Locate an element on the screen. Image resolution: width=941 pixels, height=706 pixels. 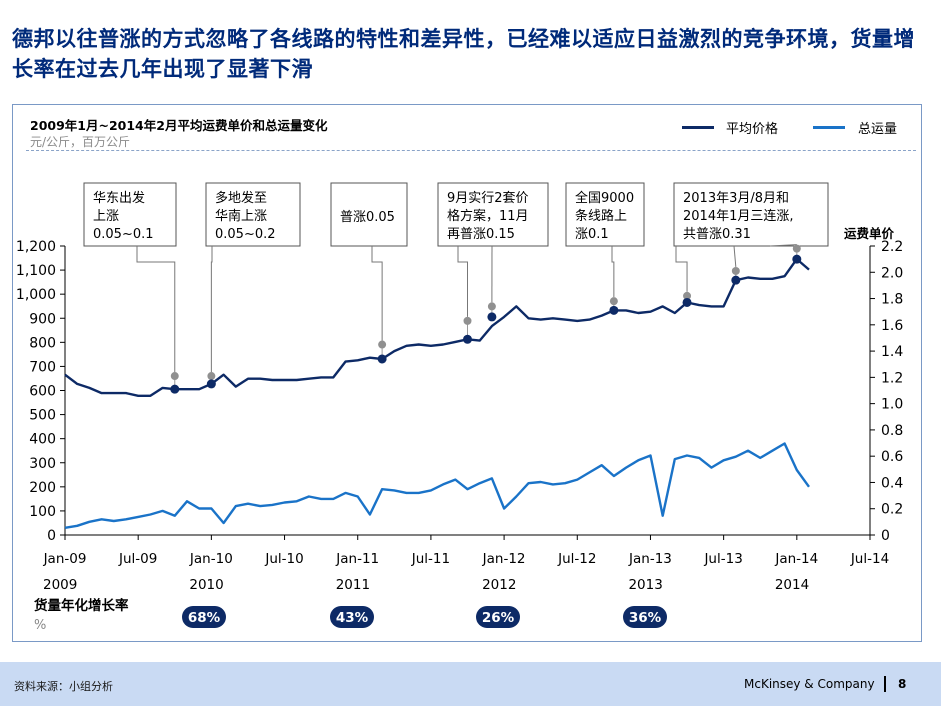
annotation-text: 0.05~0.1 is located at coordinates (123, 234).